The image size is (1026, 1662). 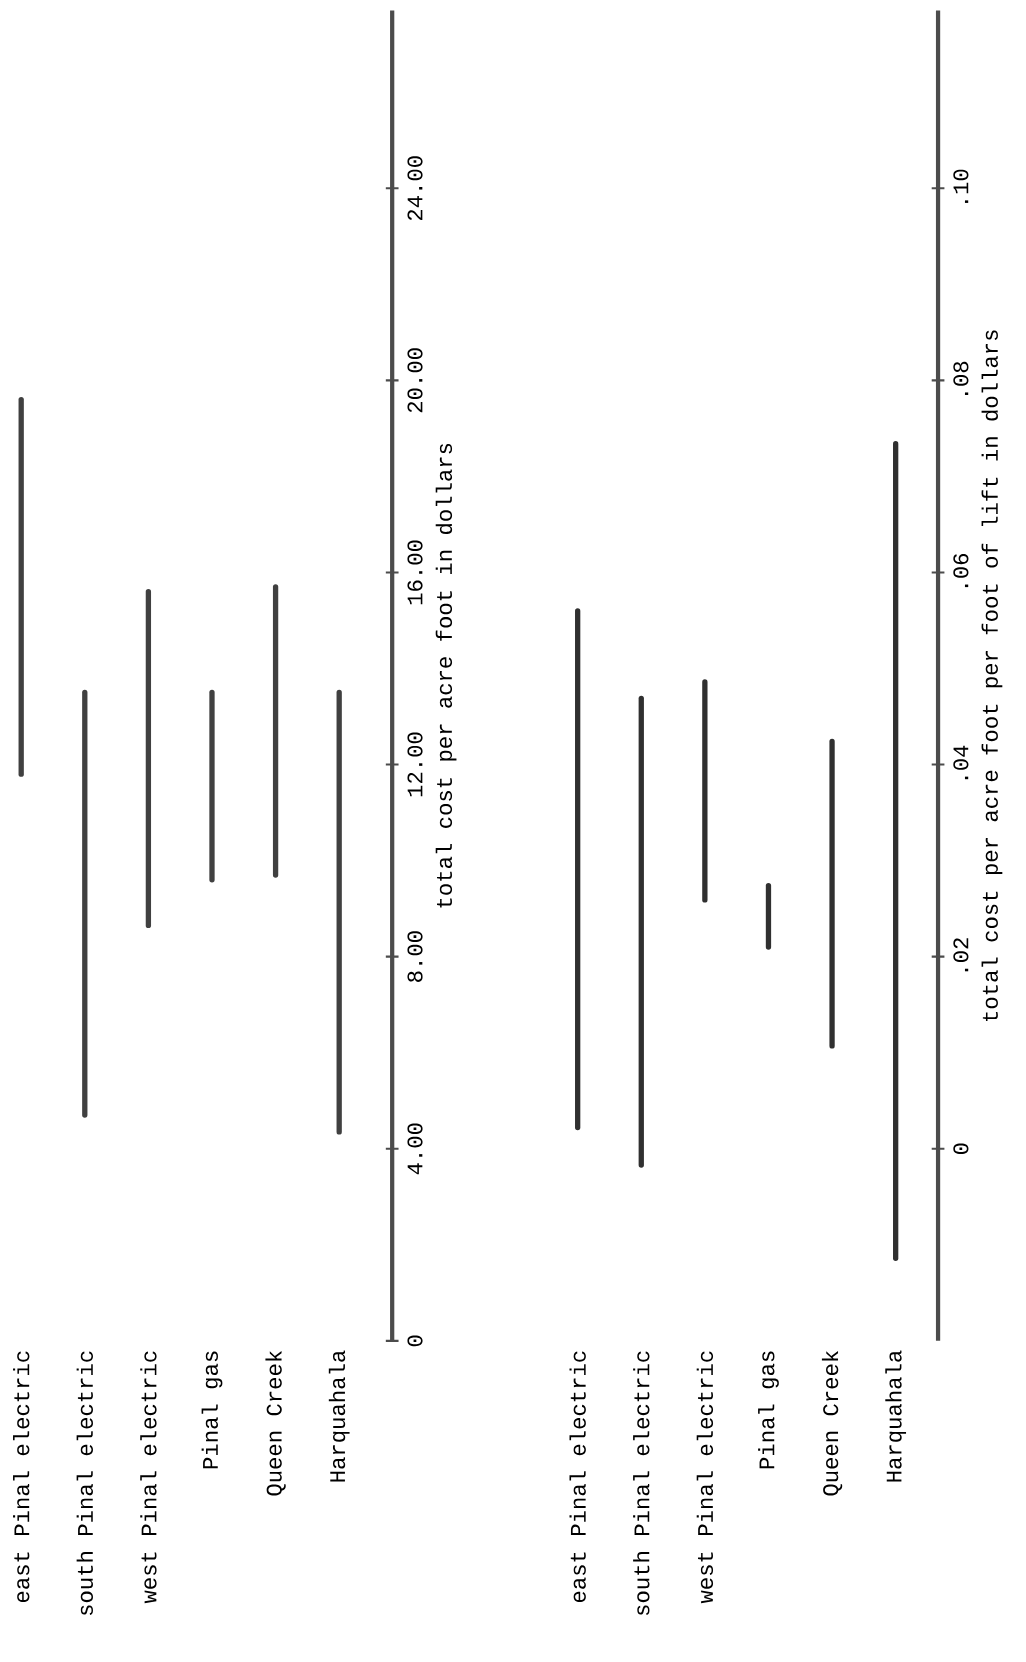 What do you see at coordinates (961, 378) in the screenshot?
I see `y-tick-label: .08` at bounding box center [961, 378].